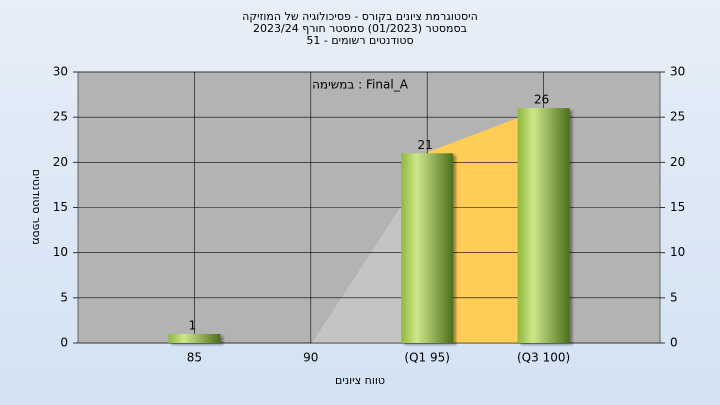  Describe the element at coordinates (194, 358) in the screenshot. I see `x-tick-label: 85` at that location.